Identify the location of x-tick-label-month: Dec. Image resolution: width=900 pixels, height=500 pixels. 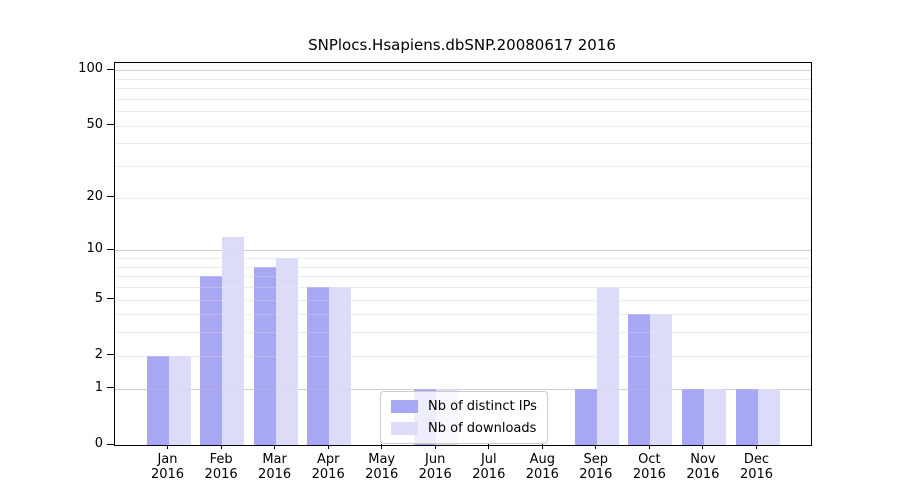
(756, 459).